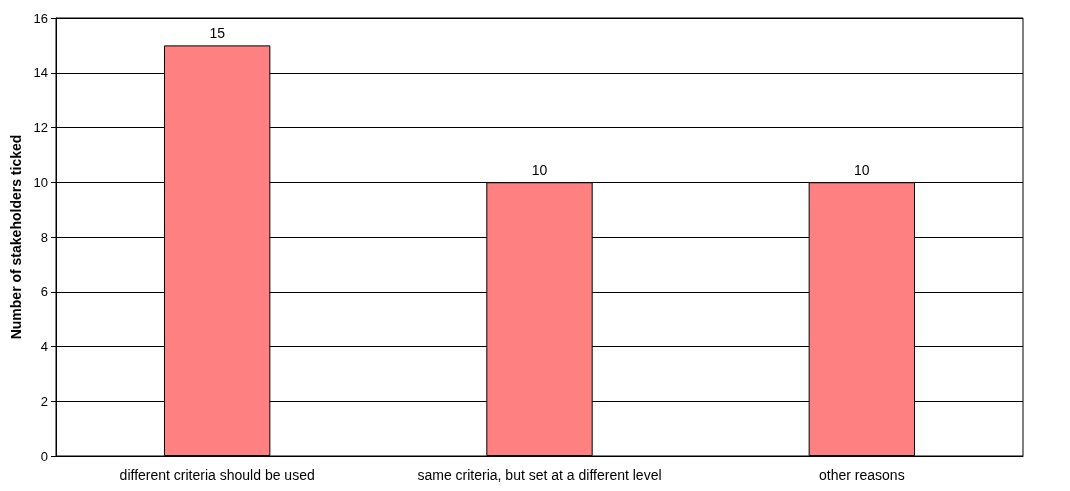 The image size is (1070, 491). What do you see at coordinates (862, 475) in the screenshot?
I see `x-tick-label: other reasons` at bounding box center [862, 475].